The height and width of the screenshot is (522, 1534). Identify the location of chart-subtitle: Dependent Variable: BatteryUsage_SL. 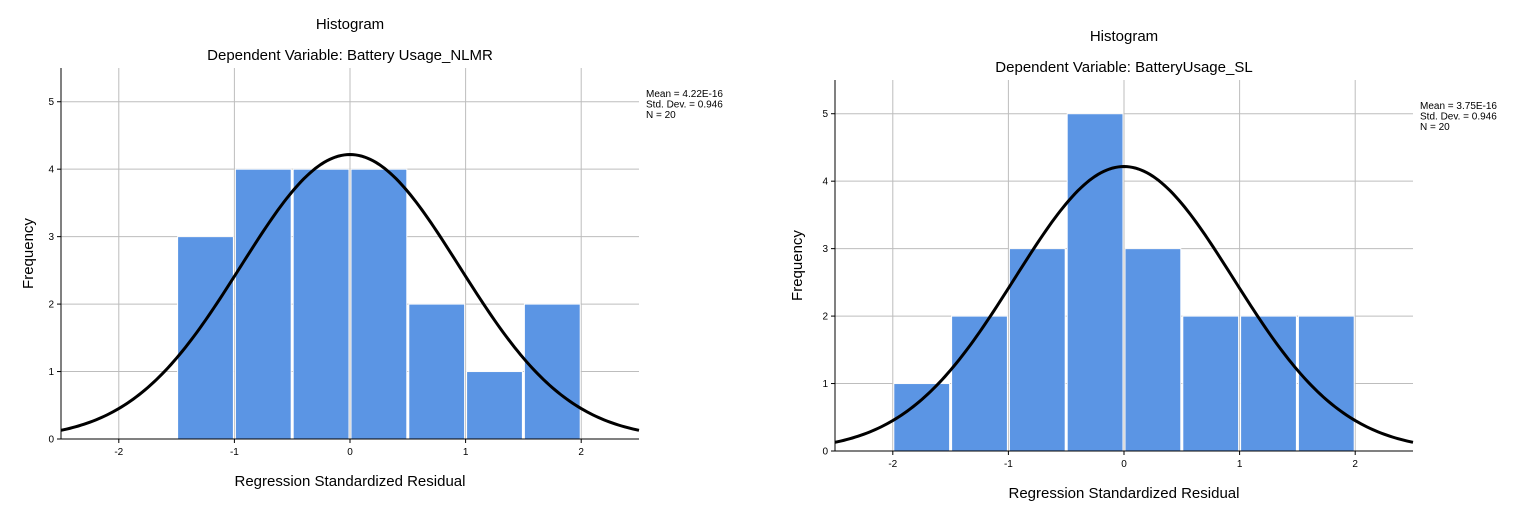
(1123, 67).